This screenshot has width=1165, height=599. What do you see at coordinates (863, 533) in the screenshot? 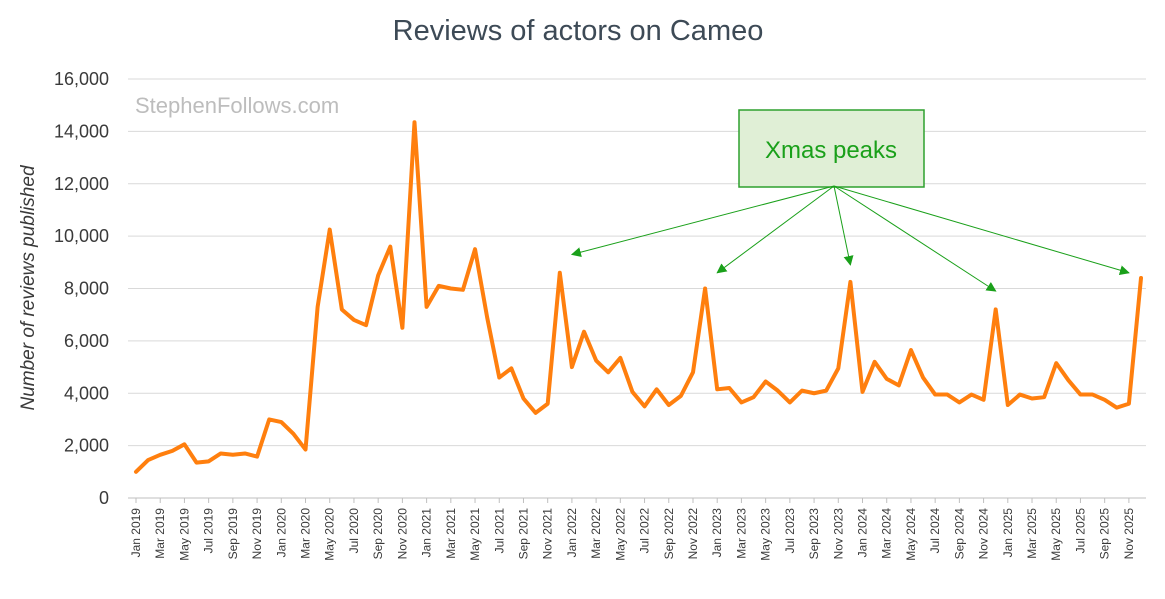
I see `x-tick-label: Jan 2024` at bounding box center [863, 533].